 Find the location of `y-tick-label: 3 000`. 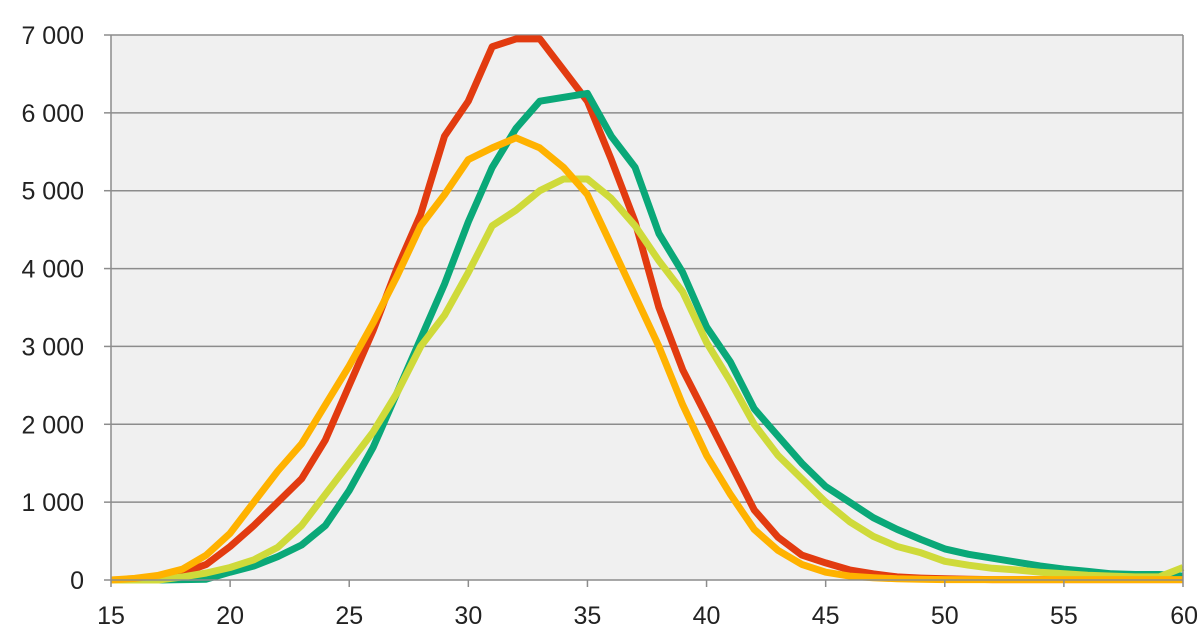

y-tick-label: 3 000 is located at coordinates (52, 347).